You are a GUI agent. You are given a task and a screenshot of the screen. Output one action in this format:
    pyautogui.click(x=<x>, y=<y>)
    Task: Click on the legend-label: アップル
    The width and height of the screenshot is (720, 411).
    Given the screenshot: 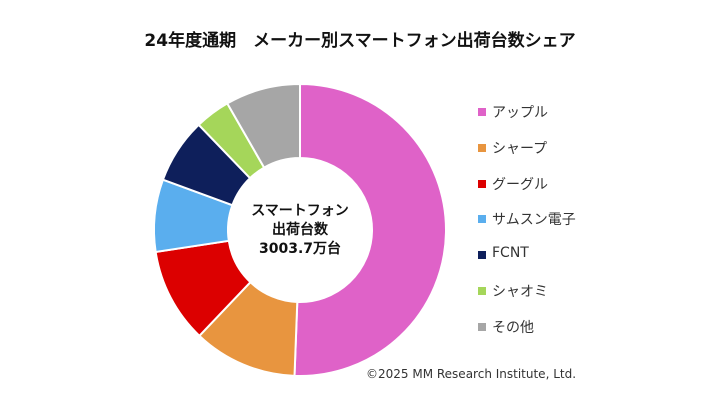 What is the action you would take?
    pyautogui.click(x=520, y=113)
    